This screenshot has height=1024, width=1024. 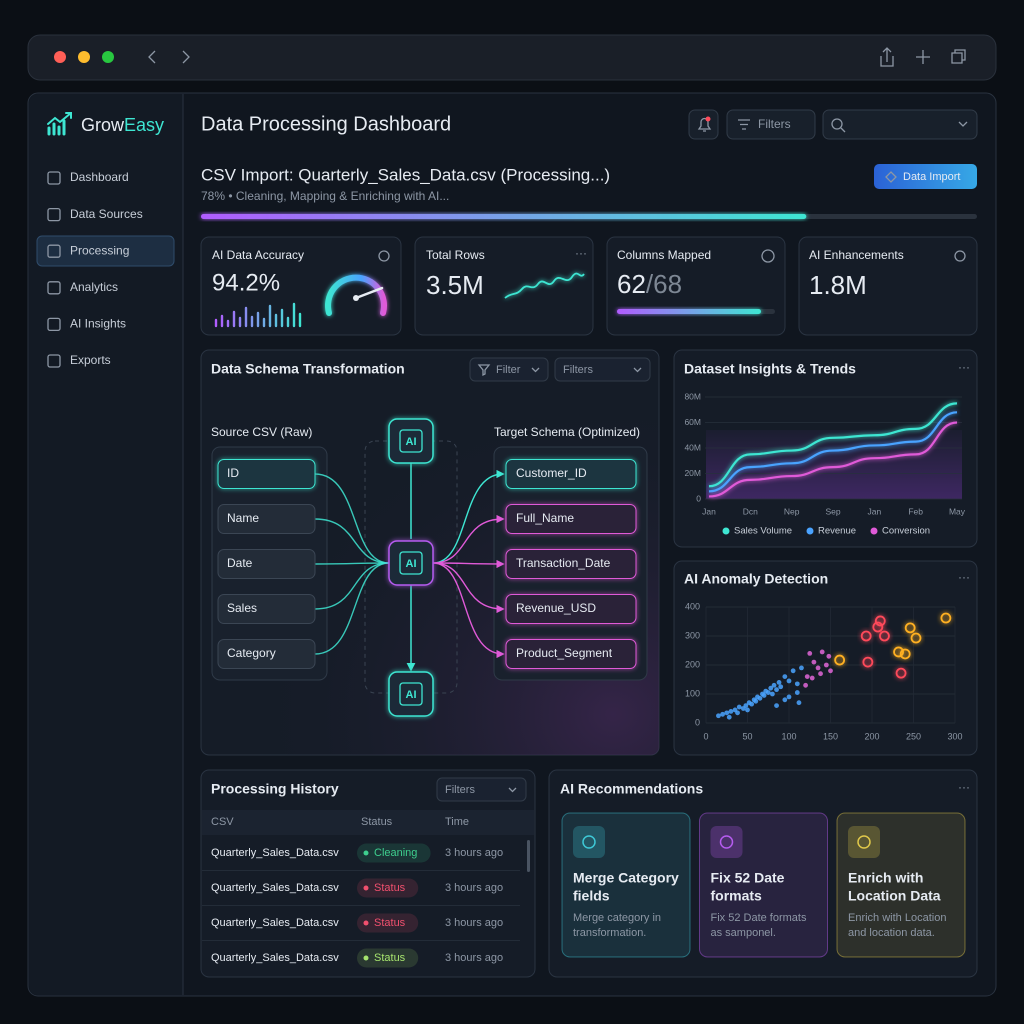 I want to click on nav-label: Exports, so click(x=90, y=360).